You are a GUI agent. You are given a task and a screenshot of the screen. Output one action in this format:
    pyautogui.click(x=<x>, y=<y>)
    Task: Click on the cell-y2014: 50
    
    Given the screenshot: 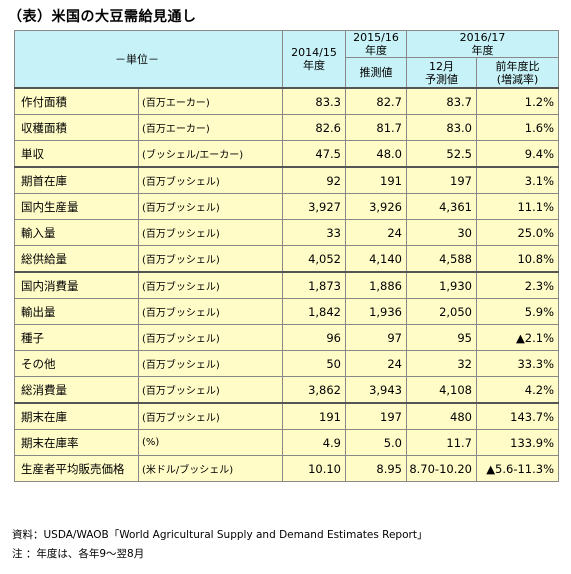 What is the action you would take?
    pyautogui.click(x=314, y=363)
    